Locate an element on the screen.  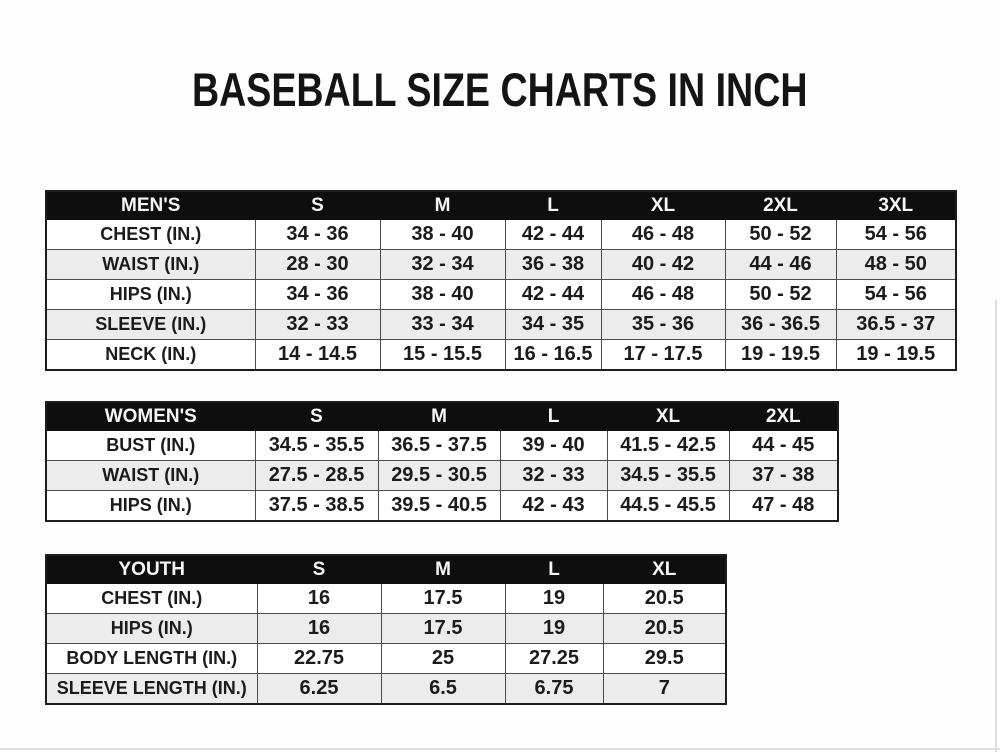
womens-value-cell: 27.5 - 28.5 is located at coordinates (316, 475).